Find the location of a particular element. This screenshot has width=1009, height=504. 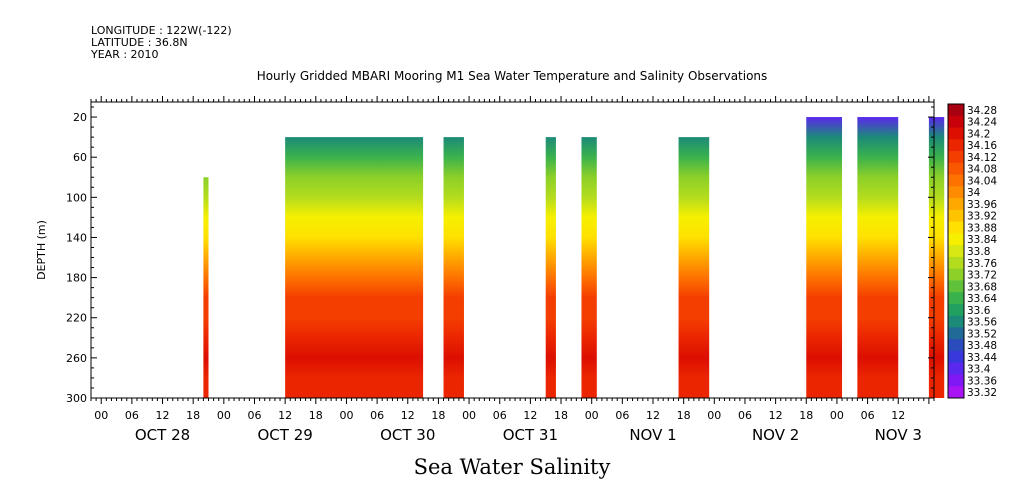

x-day-label: NOV 2 is located at coordinates (775, 435).